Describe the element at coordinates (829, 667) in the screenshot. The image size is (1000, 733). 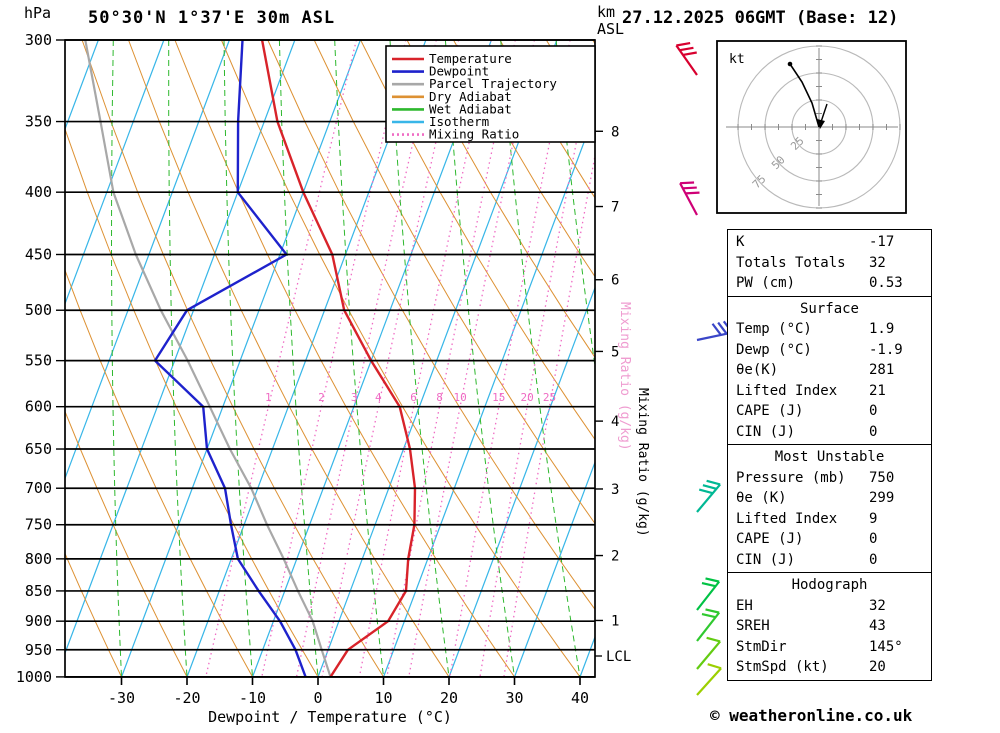
I see `stat-row: StmSpd (kt) 20` at that location.